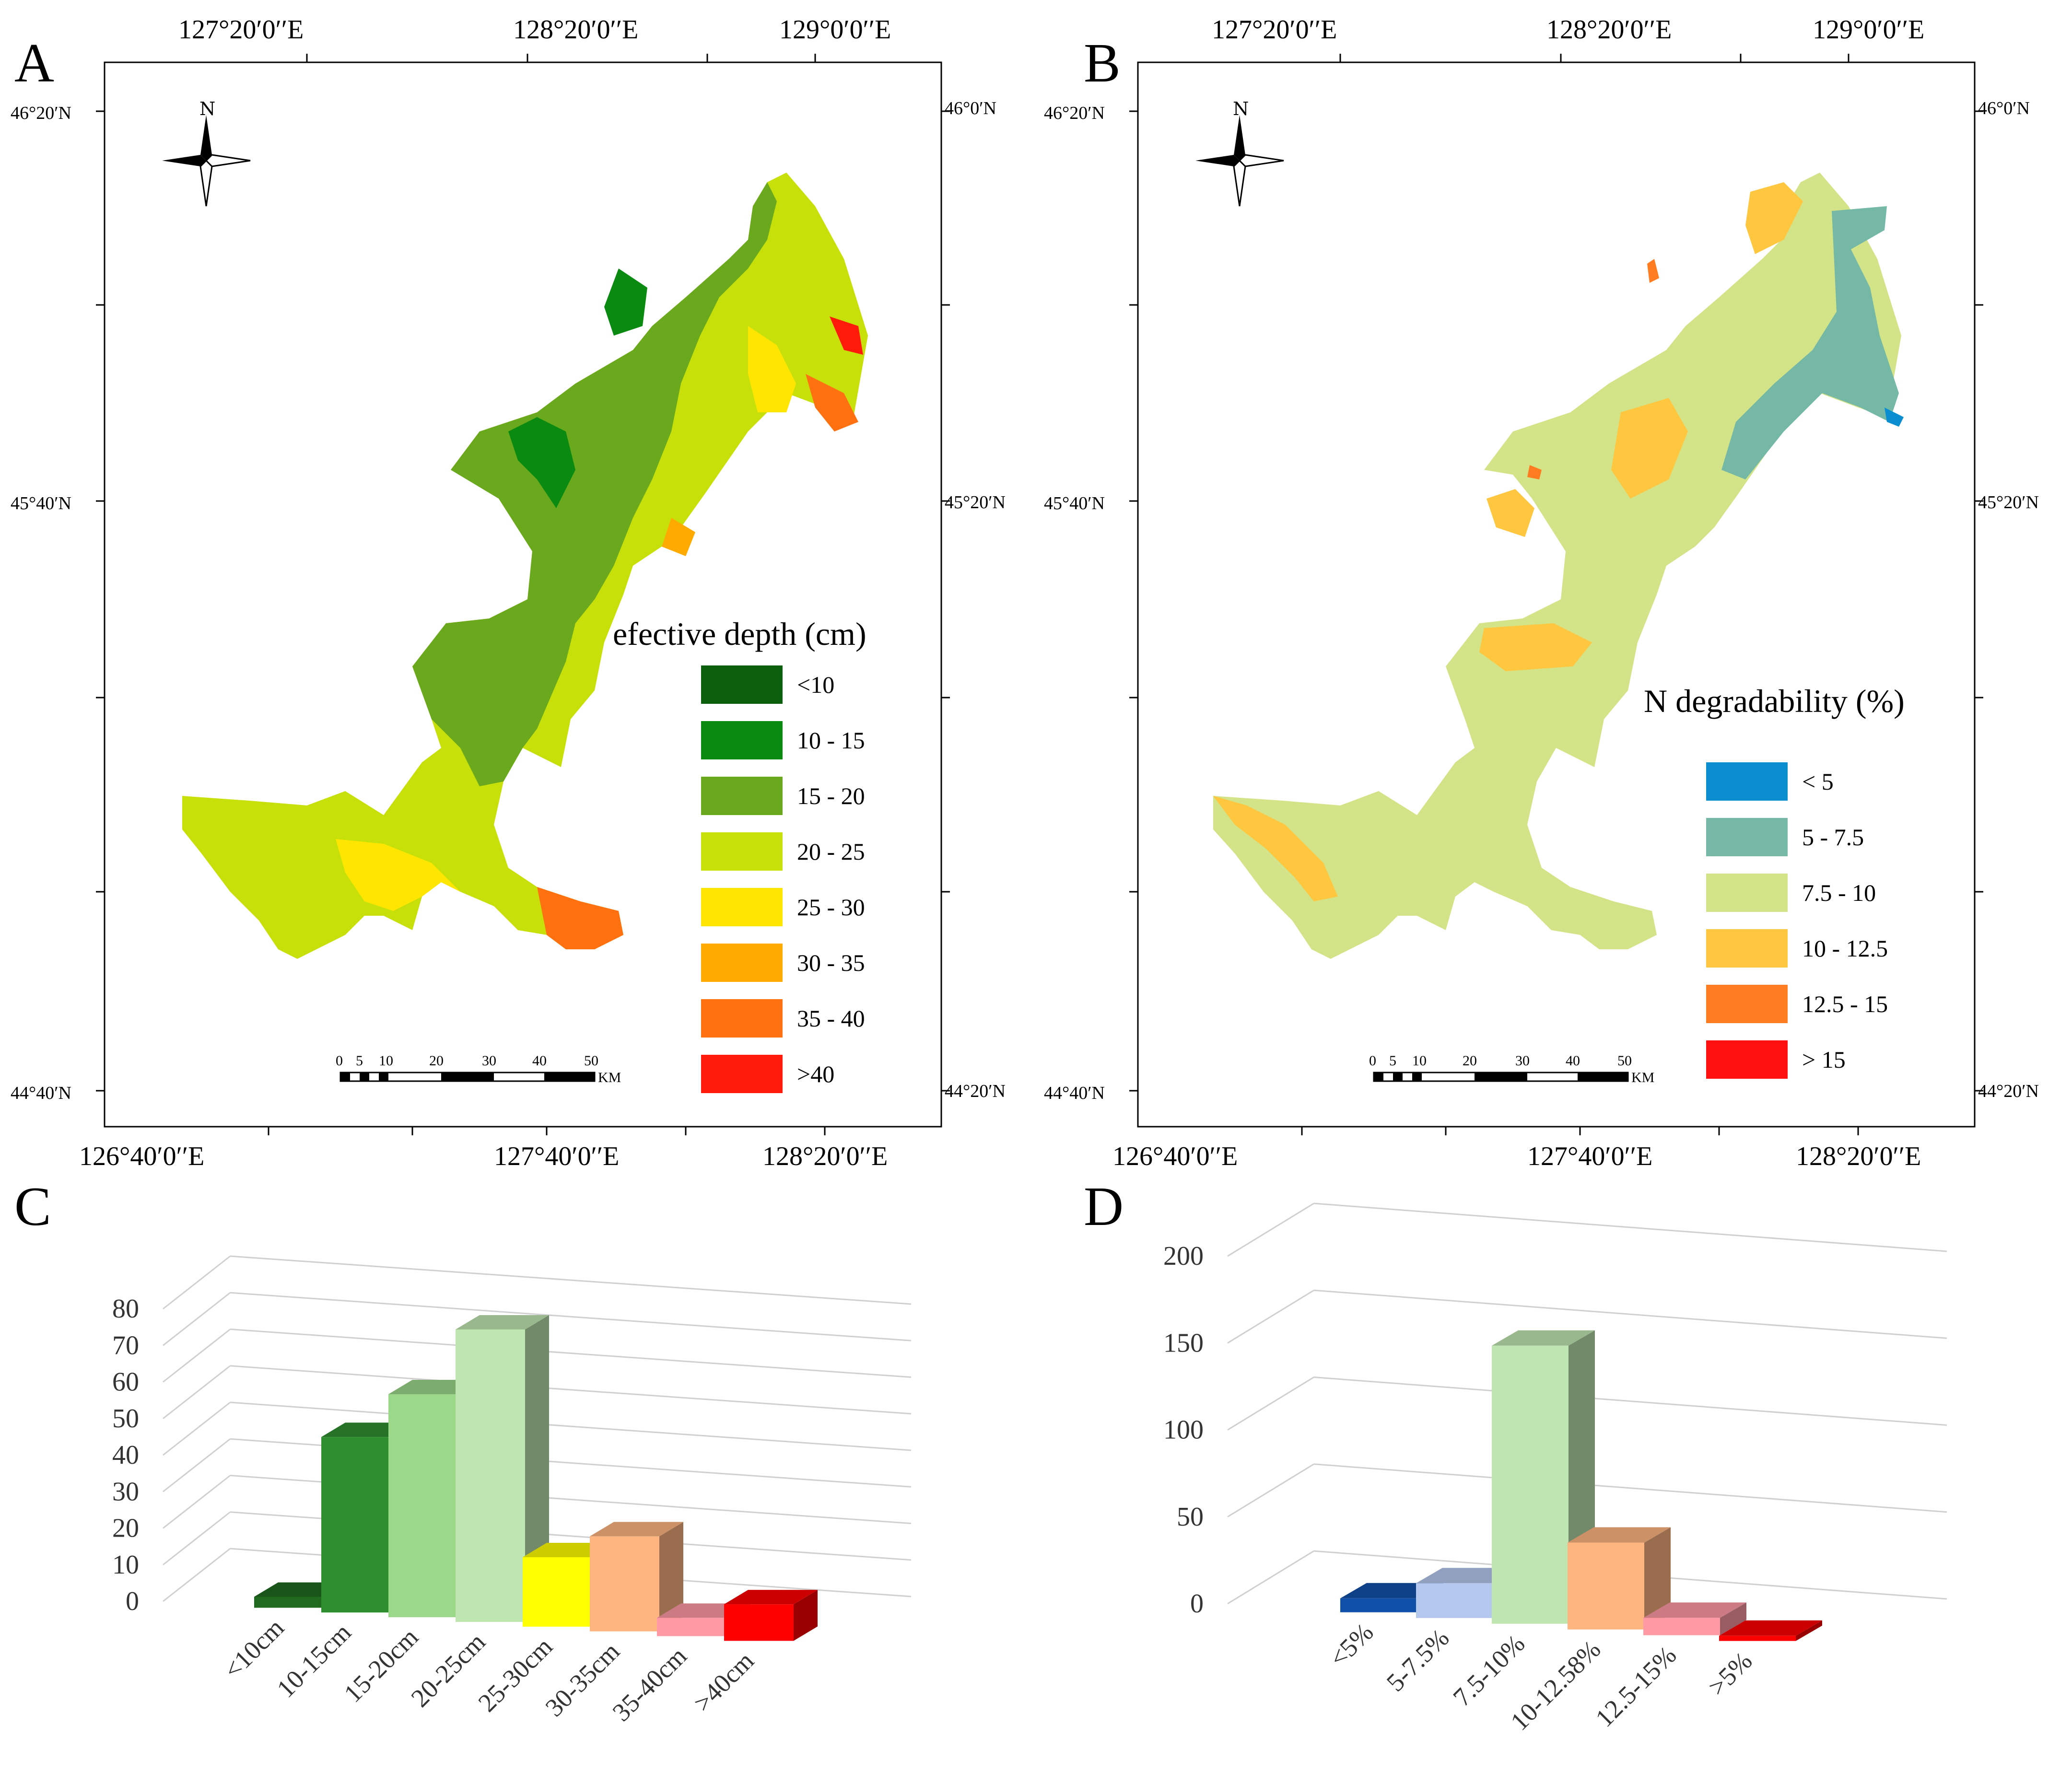  What do you see at coordinates (2008, 1091) in the screenshot?
I see `b-right-lat-3: 44°20′N` at bounding box center [2008, 1091].